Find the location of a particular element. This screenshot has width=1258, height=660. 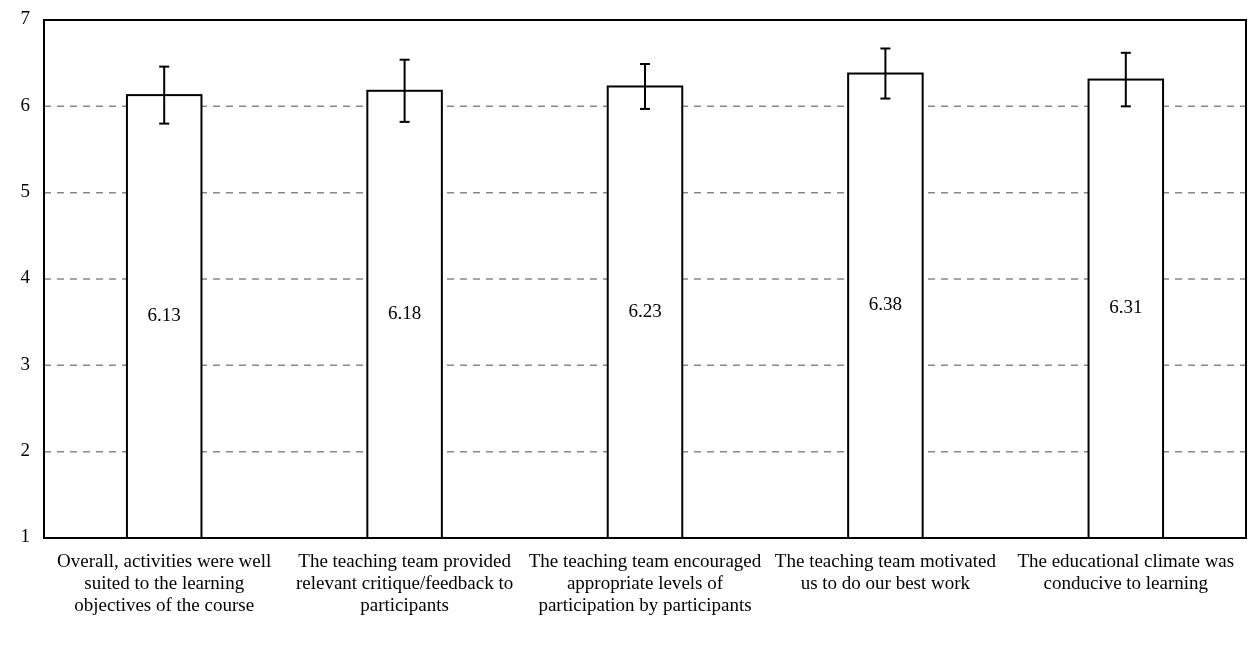

y-tick-label: 4 is located at coordinates (25, 277).